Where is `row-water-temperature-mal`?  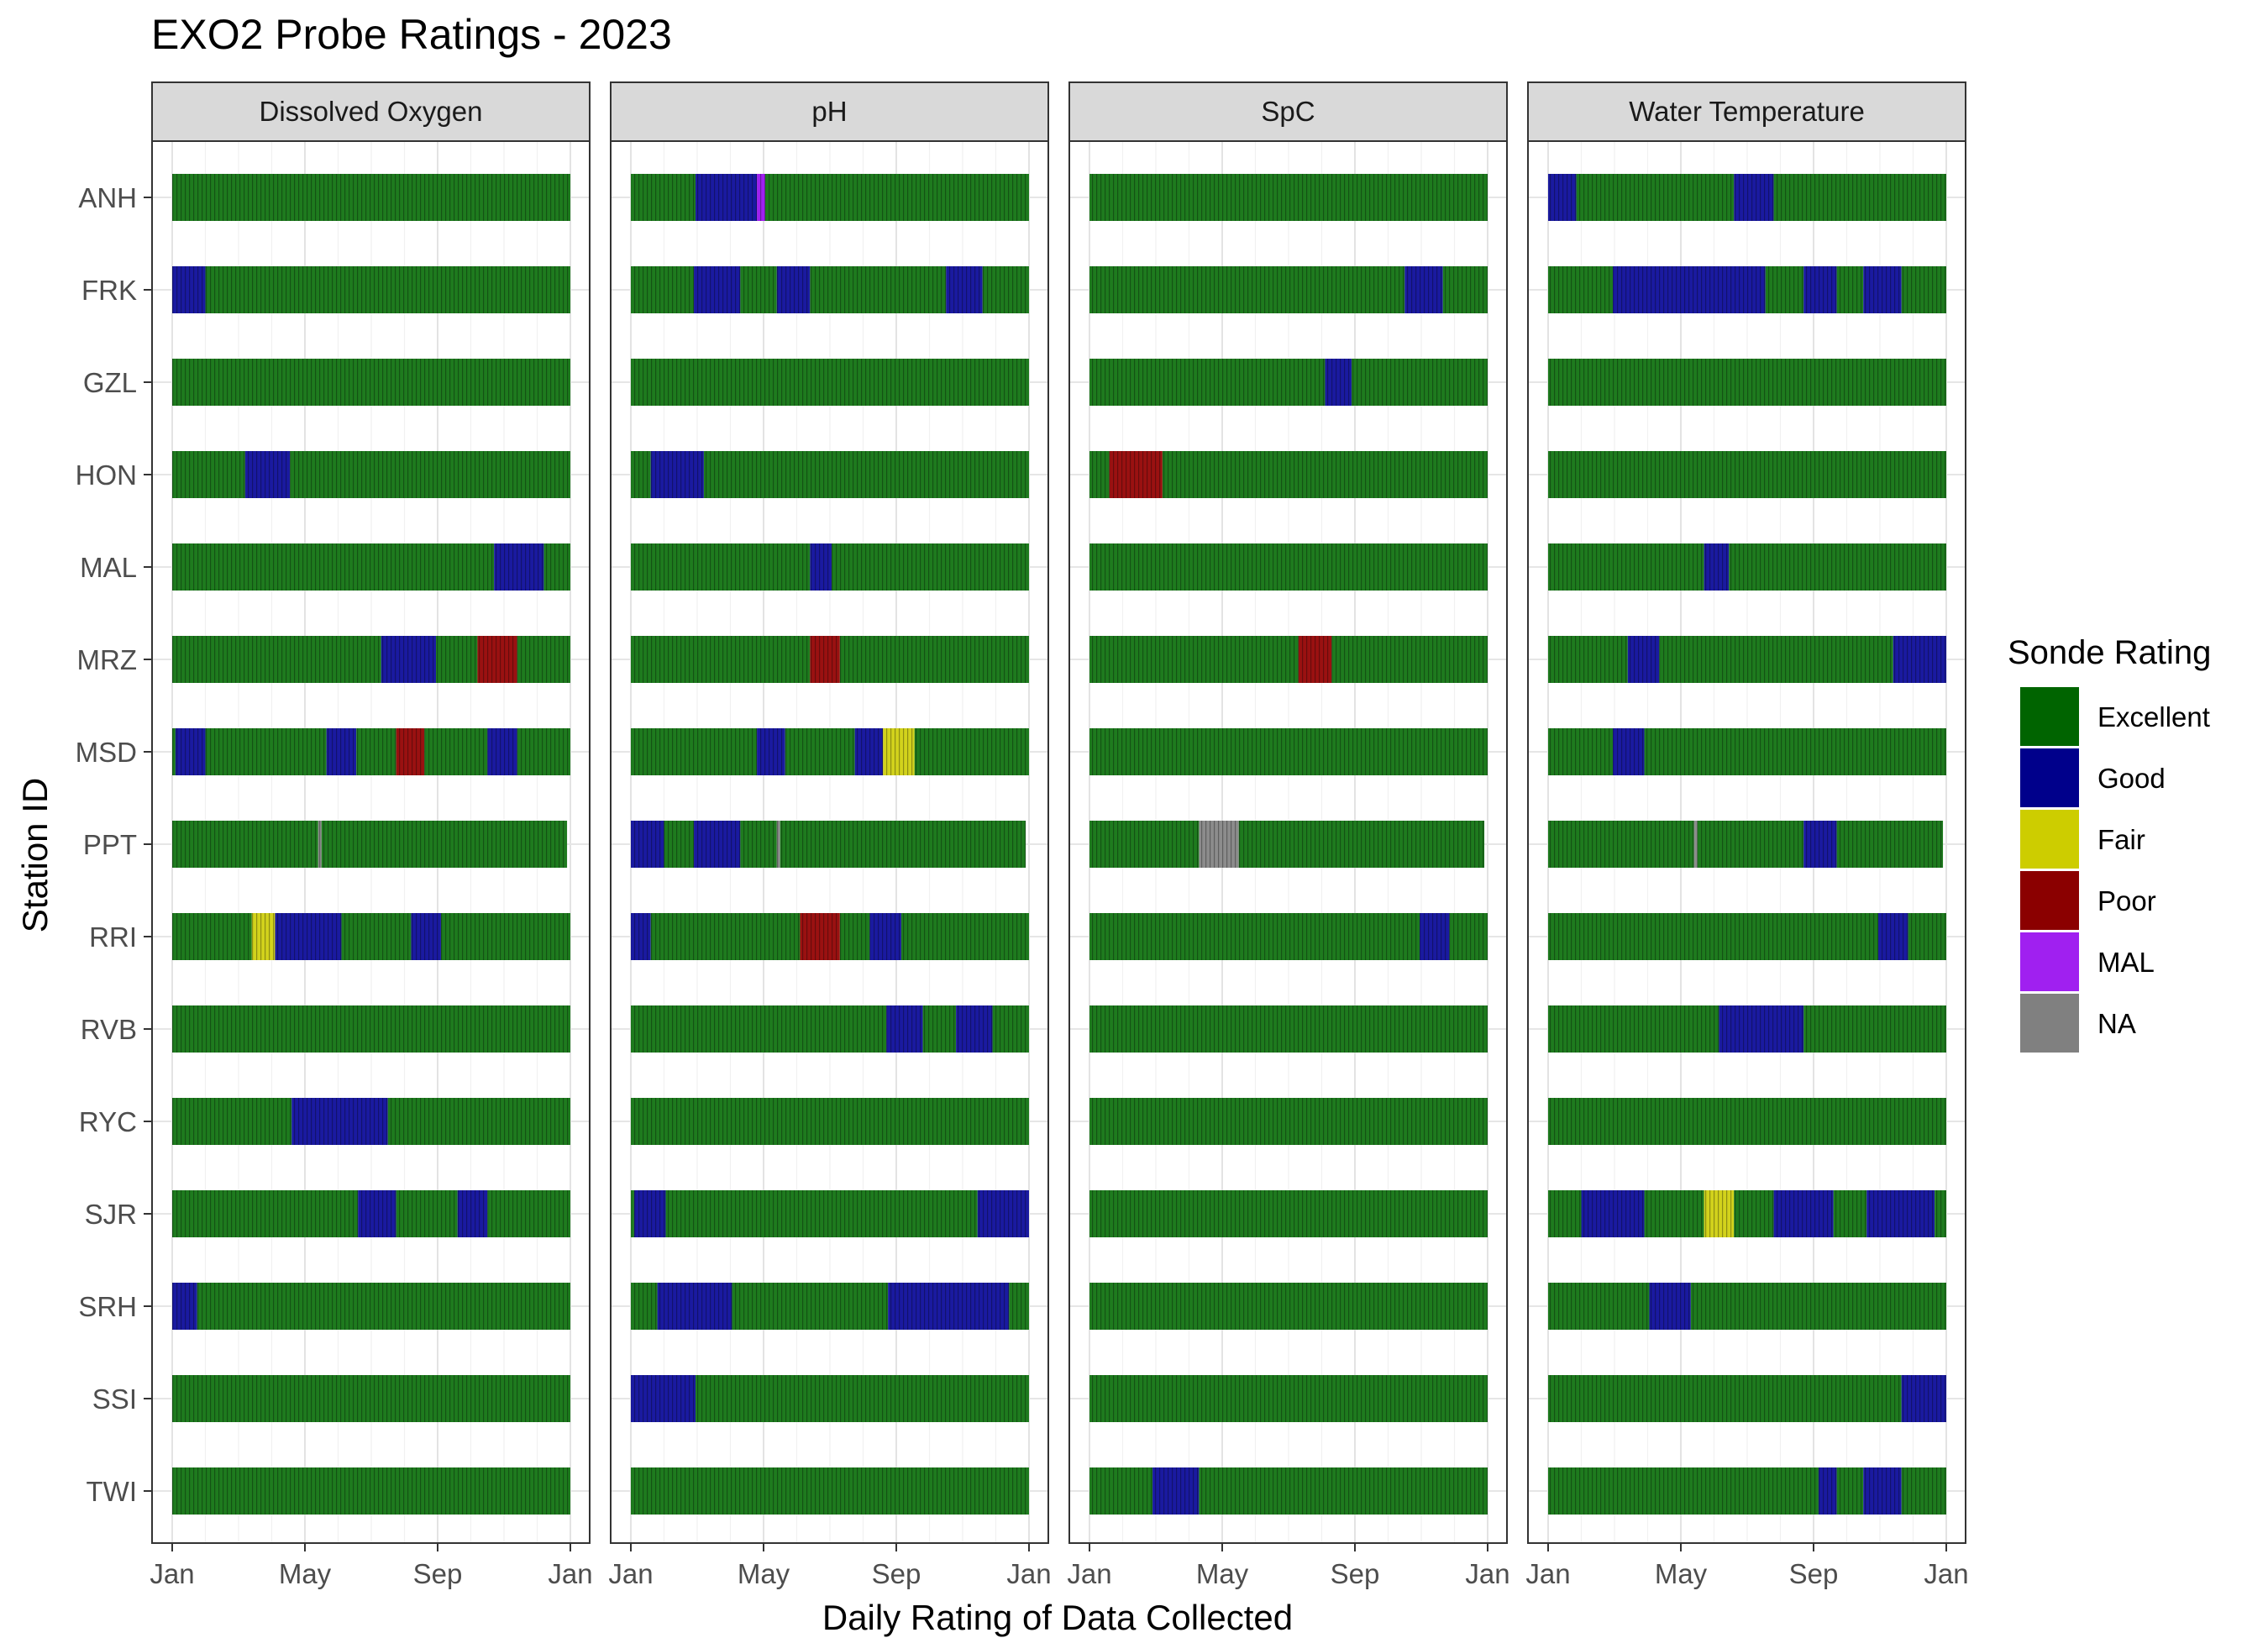 row-water-temperature-mal is located at coordinates (1747, 567).